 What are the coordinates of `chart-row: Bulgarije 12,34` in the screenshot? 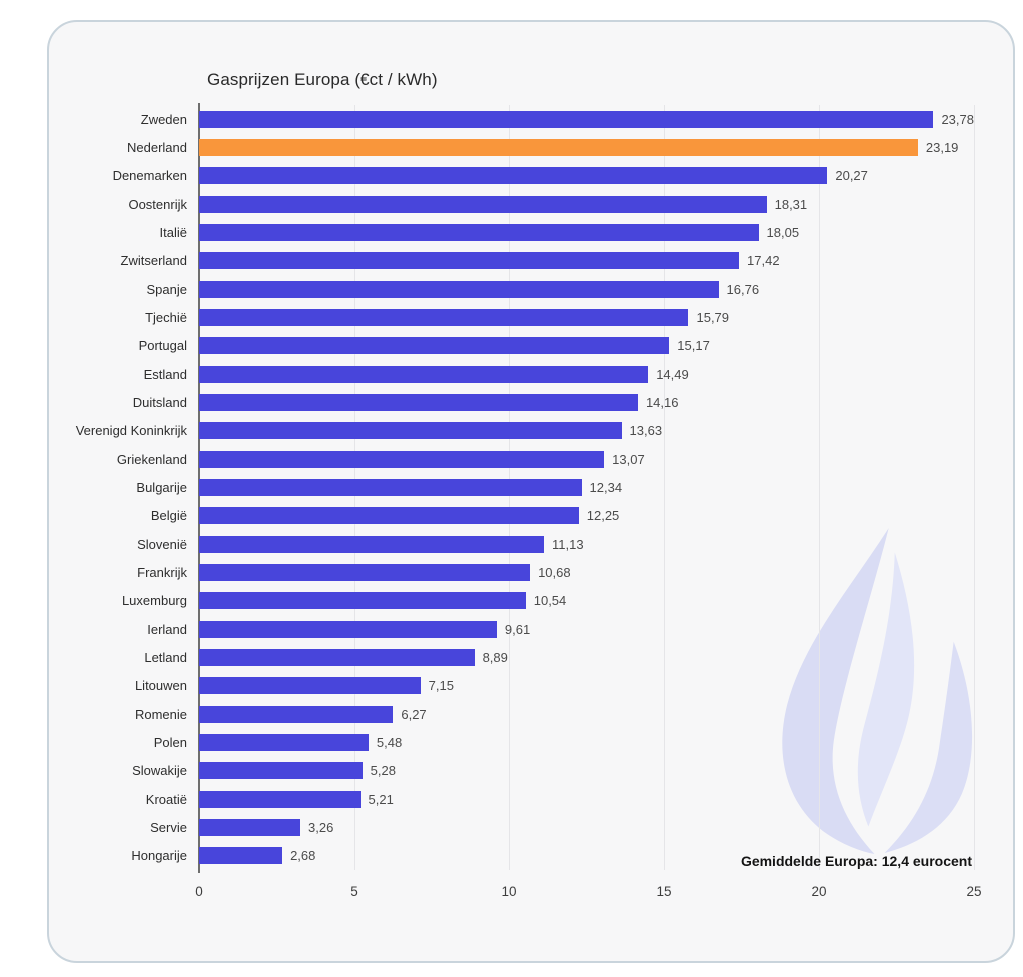 It's located at (511, 487).